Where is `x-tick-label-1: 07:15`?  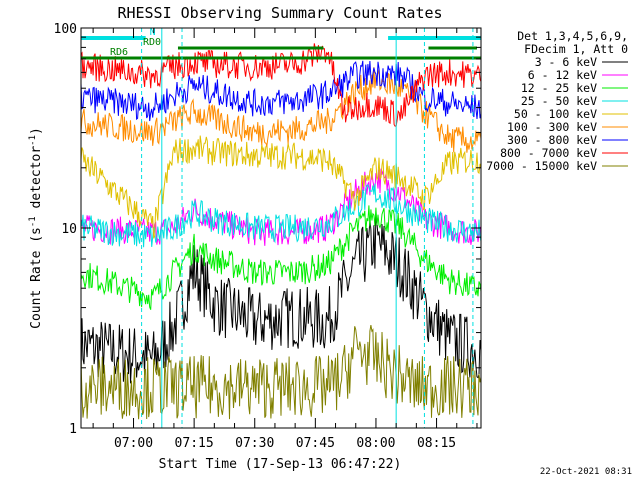
x-tick-label-1: 07:15 is located at coordinates (194, 443).